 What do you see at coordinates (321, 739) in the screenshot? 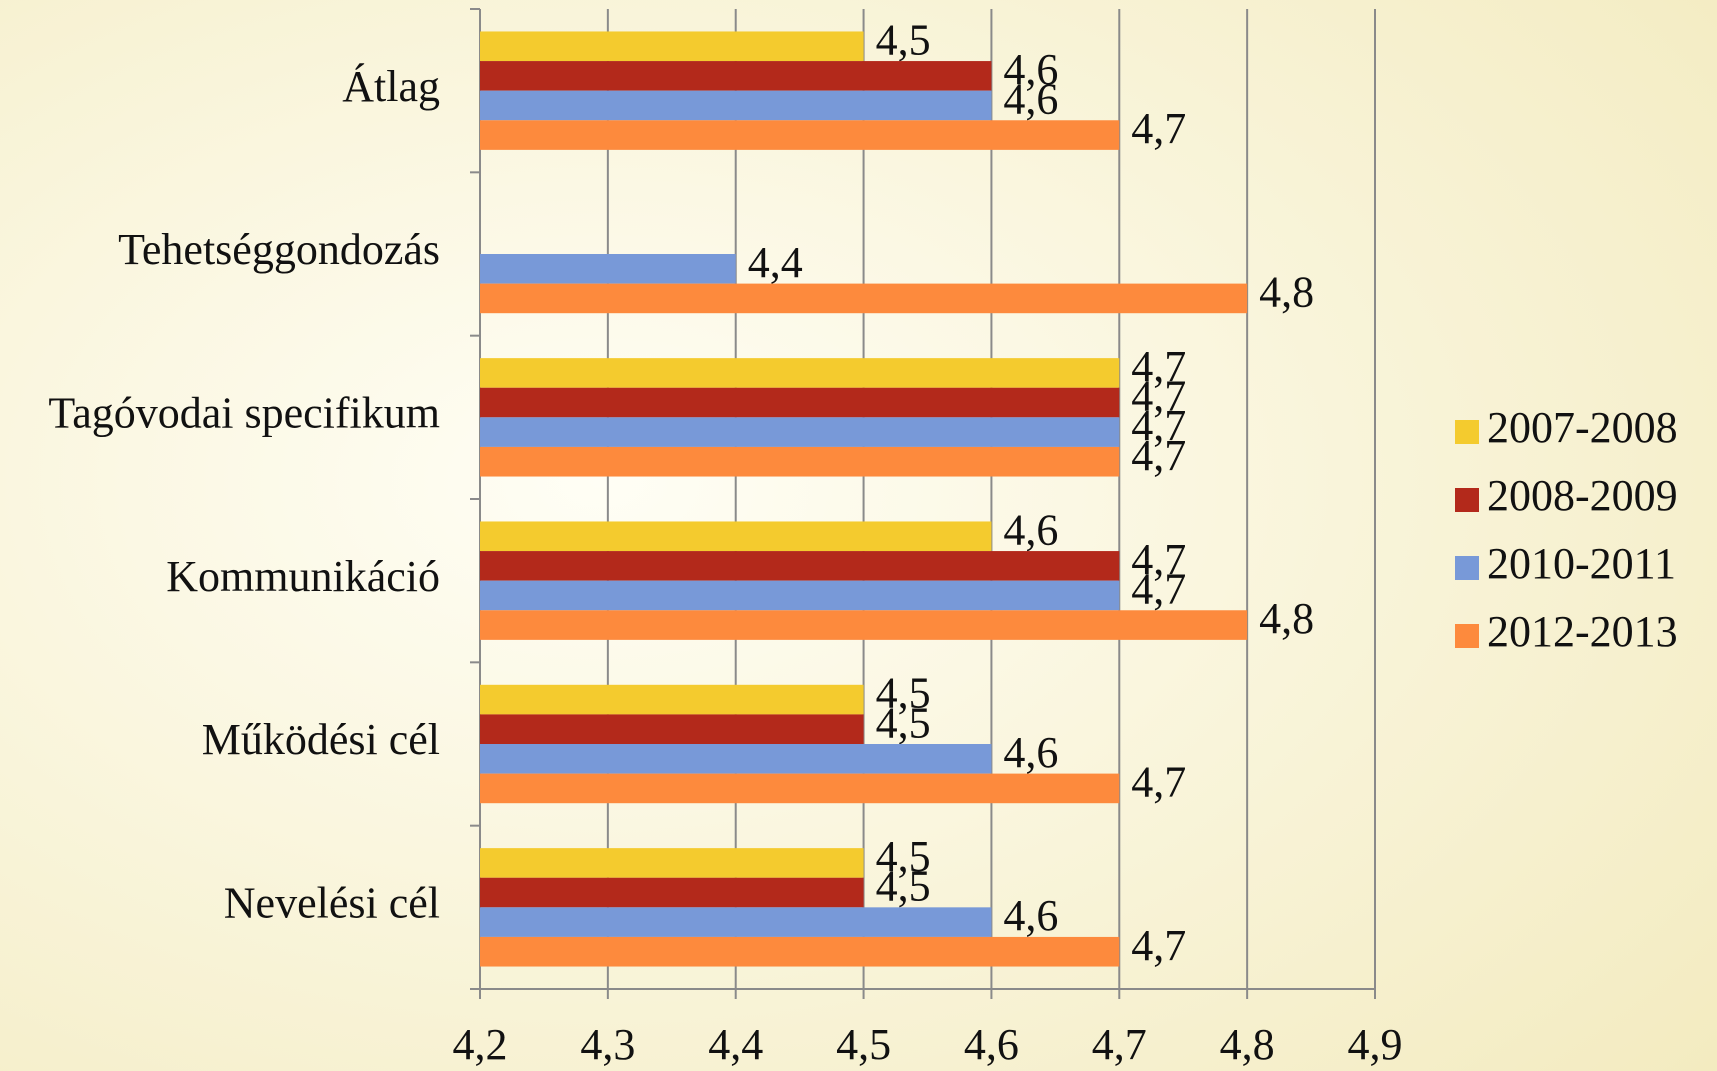
I see `y-tick-label: Működési cél` at bounding box center [321, 739].